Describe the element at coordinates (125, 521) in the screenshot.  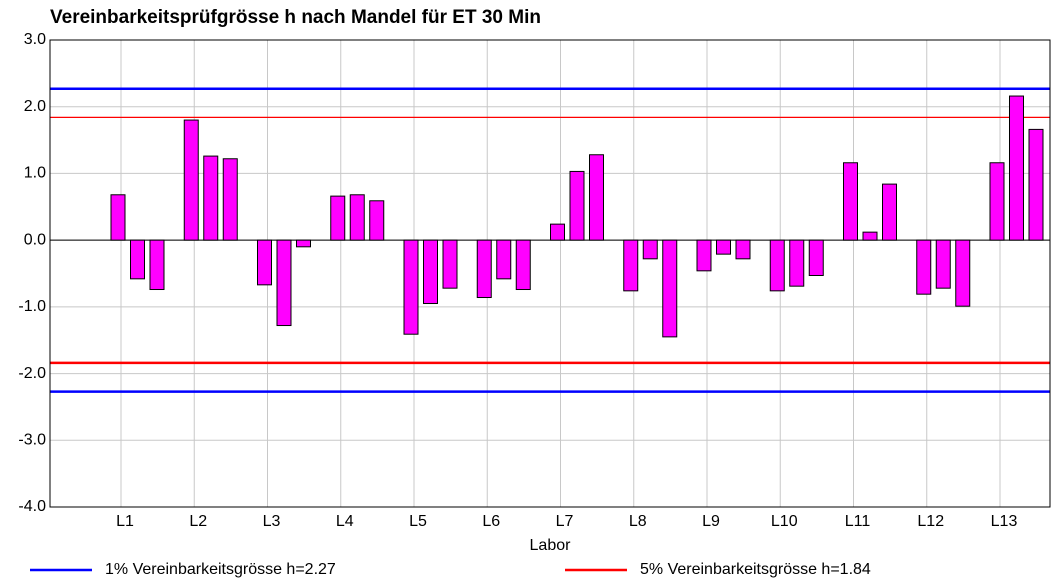
I see `x-tick-label: L1` at that location.